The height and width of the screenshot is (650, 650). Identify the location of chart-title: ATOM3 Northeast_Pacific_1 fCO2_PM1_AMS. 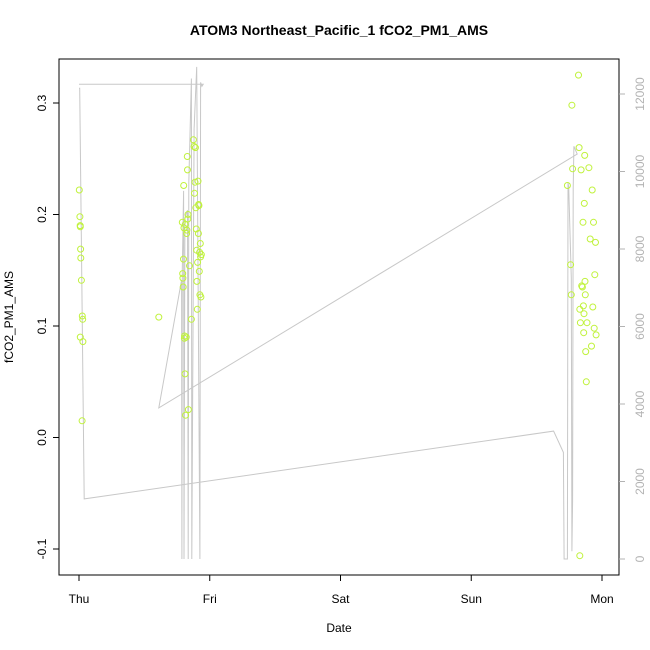
(339, 30).